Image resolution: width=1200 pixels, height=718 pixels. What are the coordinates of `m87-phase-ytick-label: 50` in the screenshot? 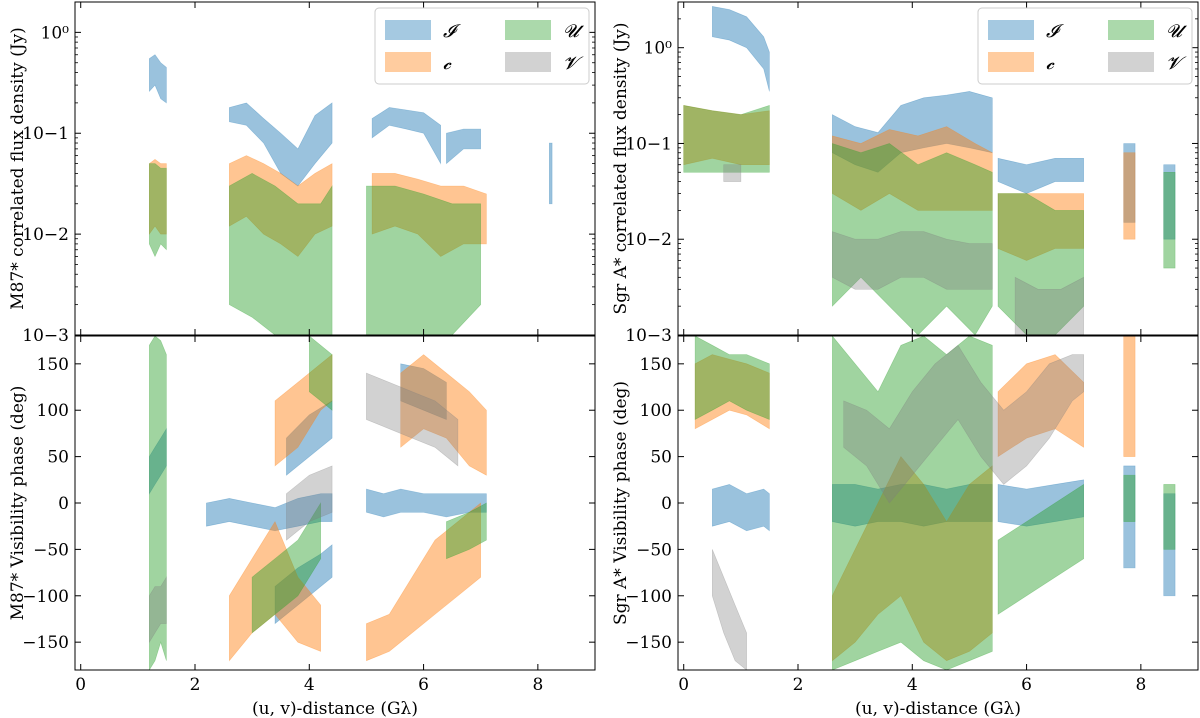 It's located at (58, 458).